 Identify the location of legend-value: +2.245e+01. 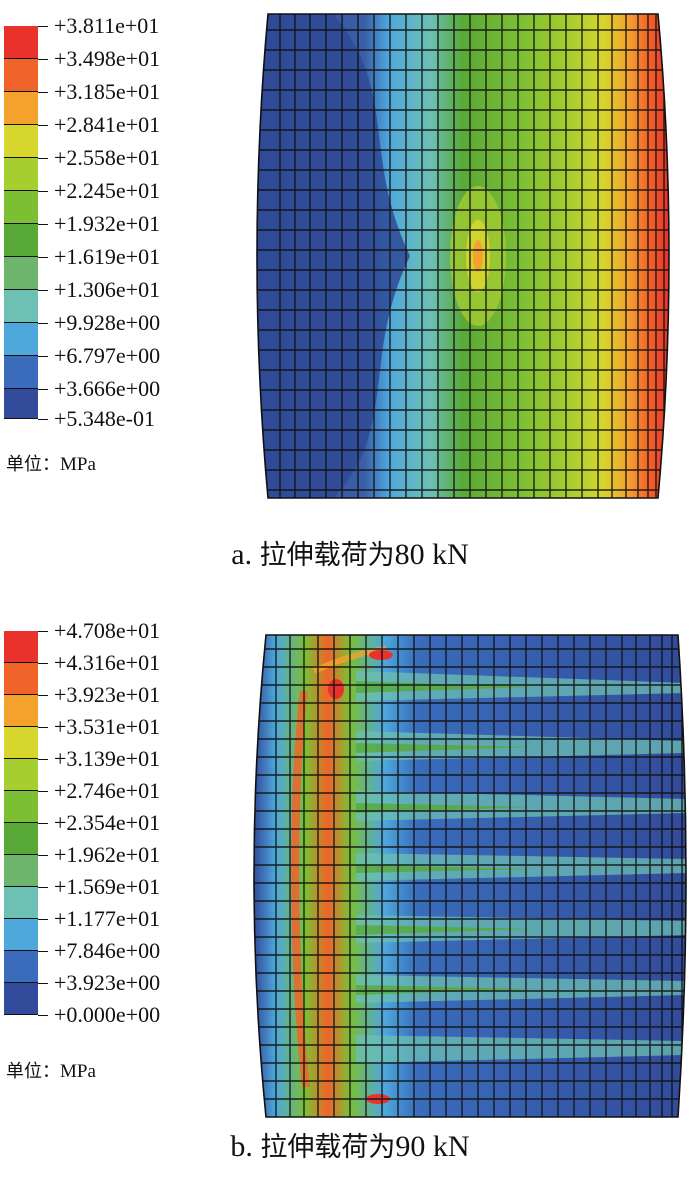
(107, 190).